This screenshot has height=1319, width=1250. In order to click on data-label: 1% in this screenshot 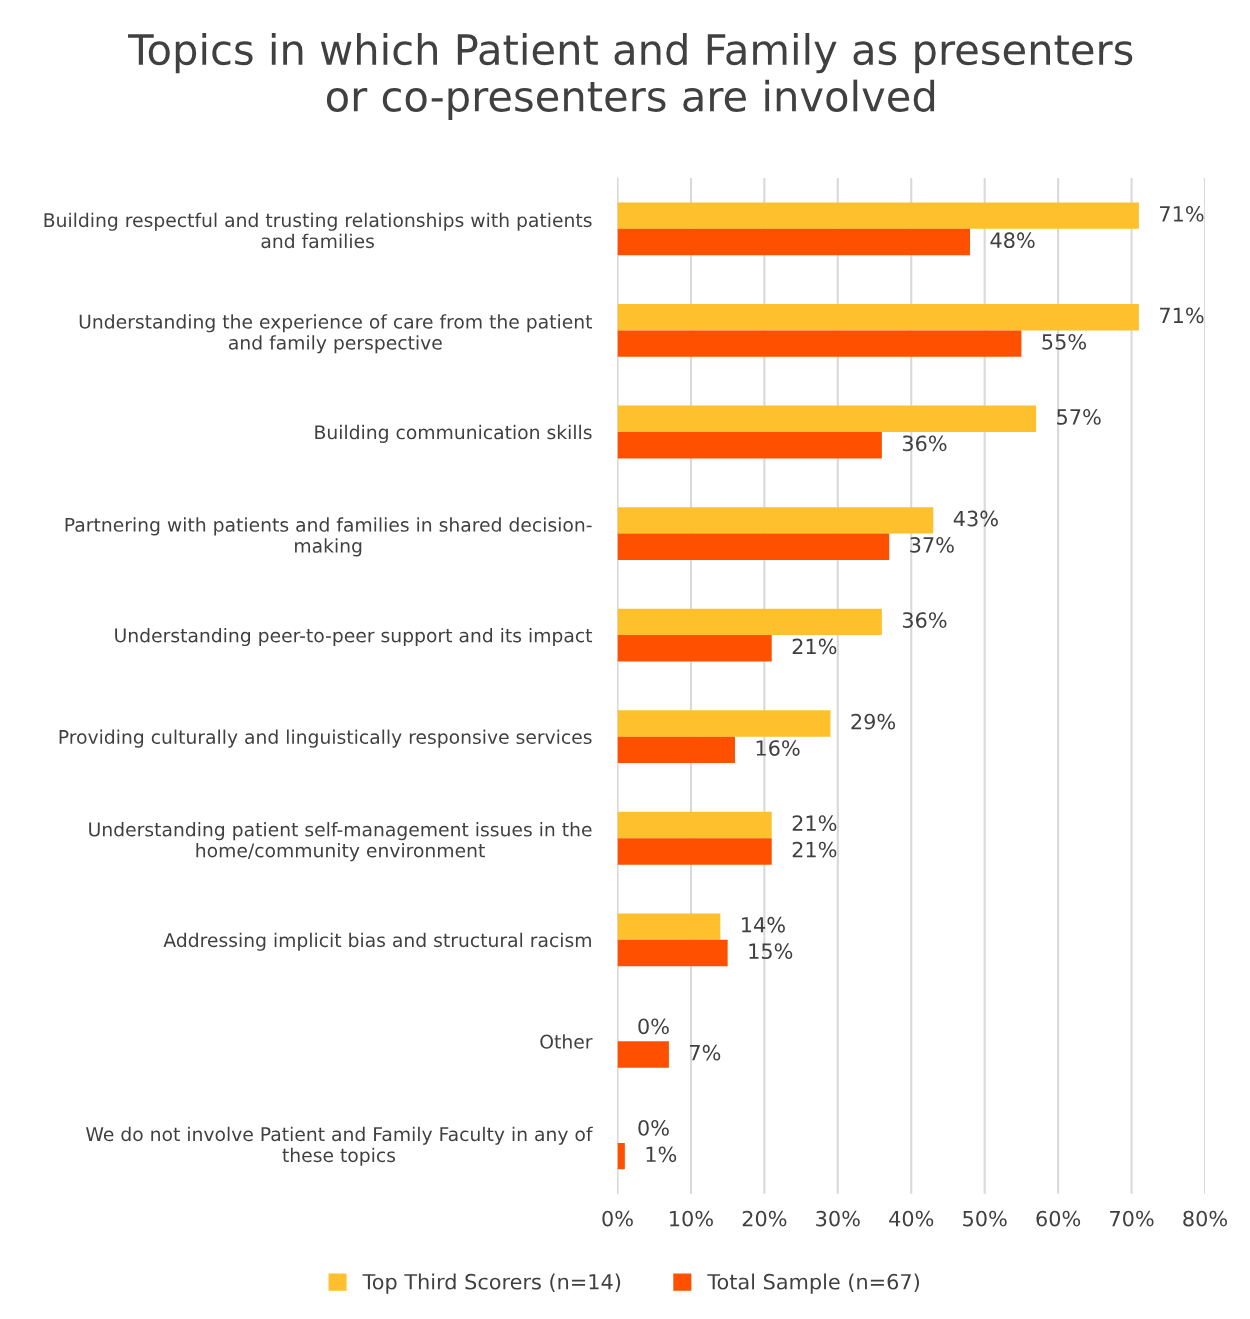, I will do `click(661, 1154)`.